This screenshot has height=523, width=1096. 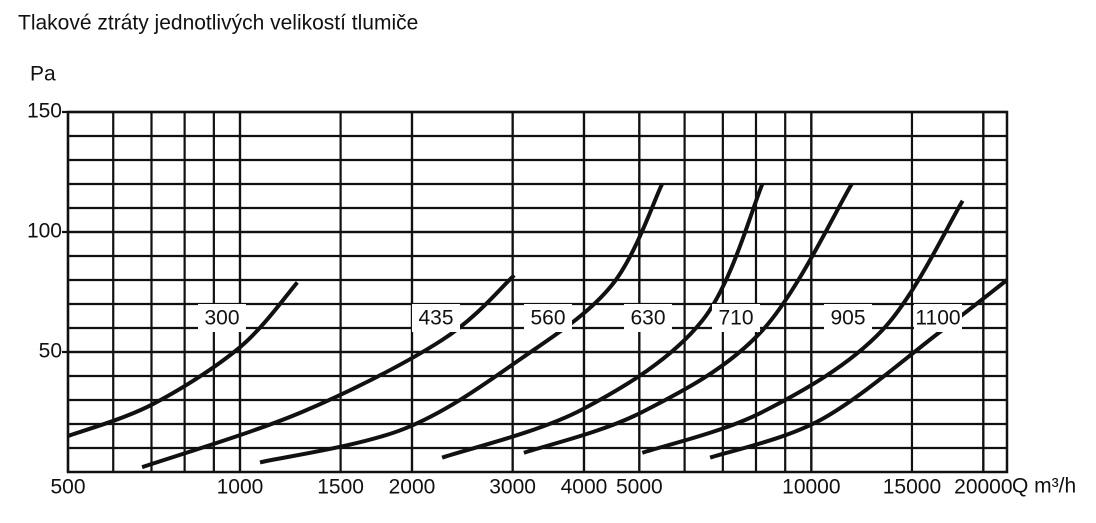 I want to click on curve-label: 710, so click(x=735, y=318).